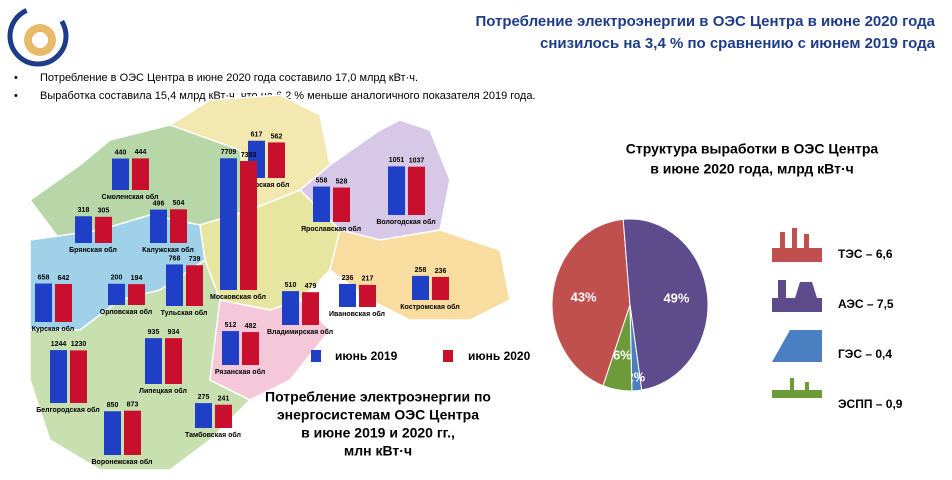  Describe the element at coordinates (266, 185) in the screenshot. I see `region-label: Тверская обл` at that location.